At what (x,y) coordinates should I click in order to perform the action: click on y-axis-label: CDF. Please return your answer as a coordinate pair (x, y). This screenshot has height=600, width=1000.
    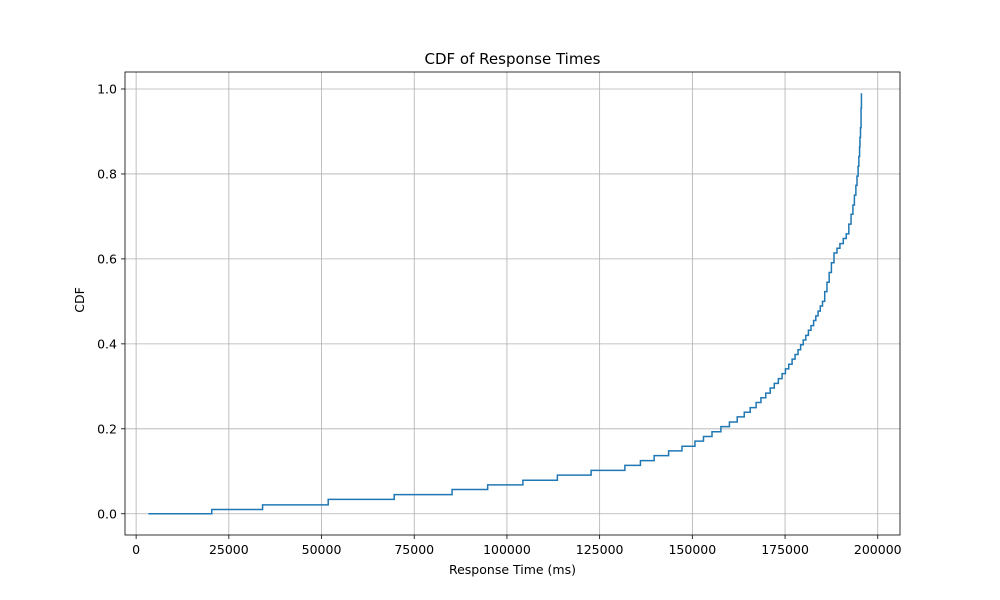
    Looking at the image, I should click on (79, 300).